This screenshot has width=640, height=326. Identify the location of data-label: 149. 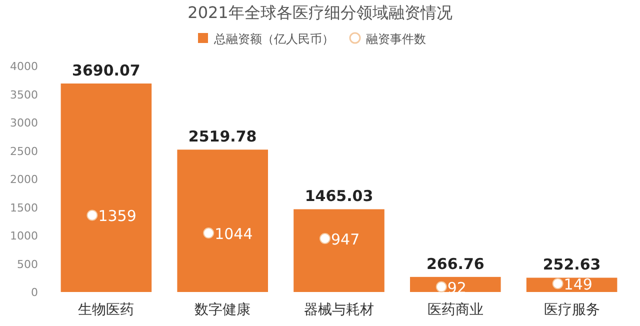
(578, 285).